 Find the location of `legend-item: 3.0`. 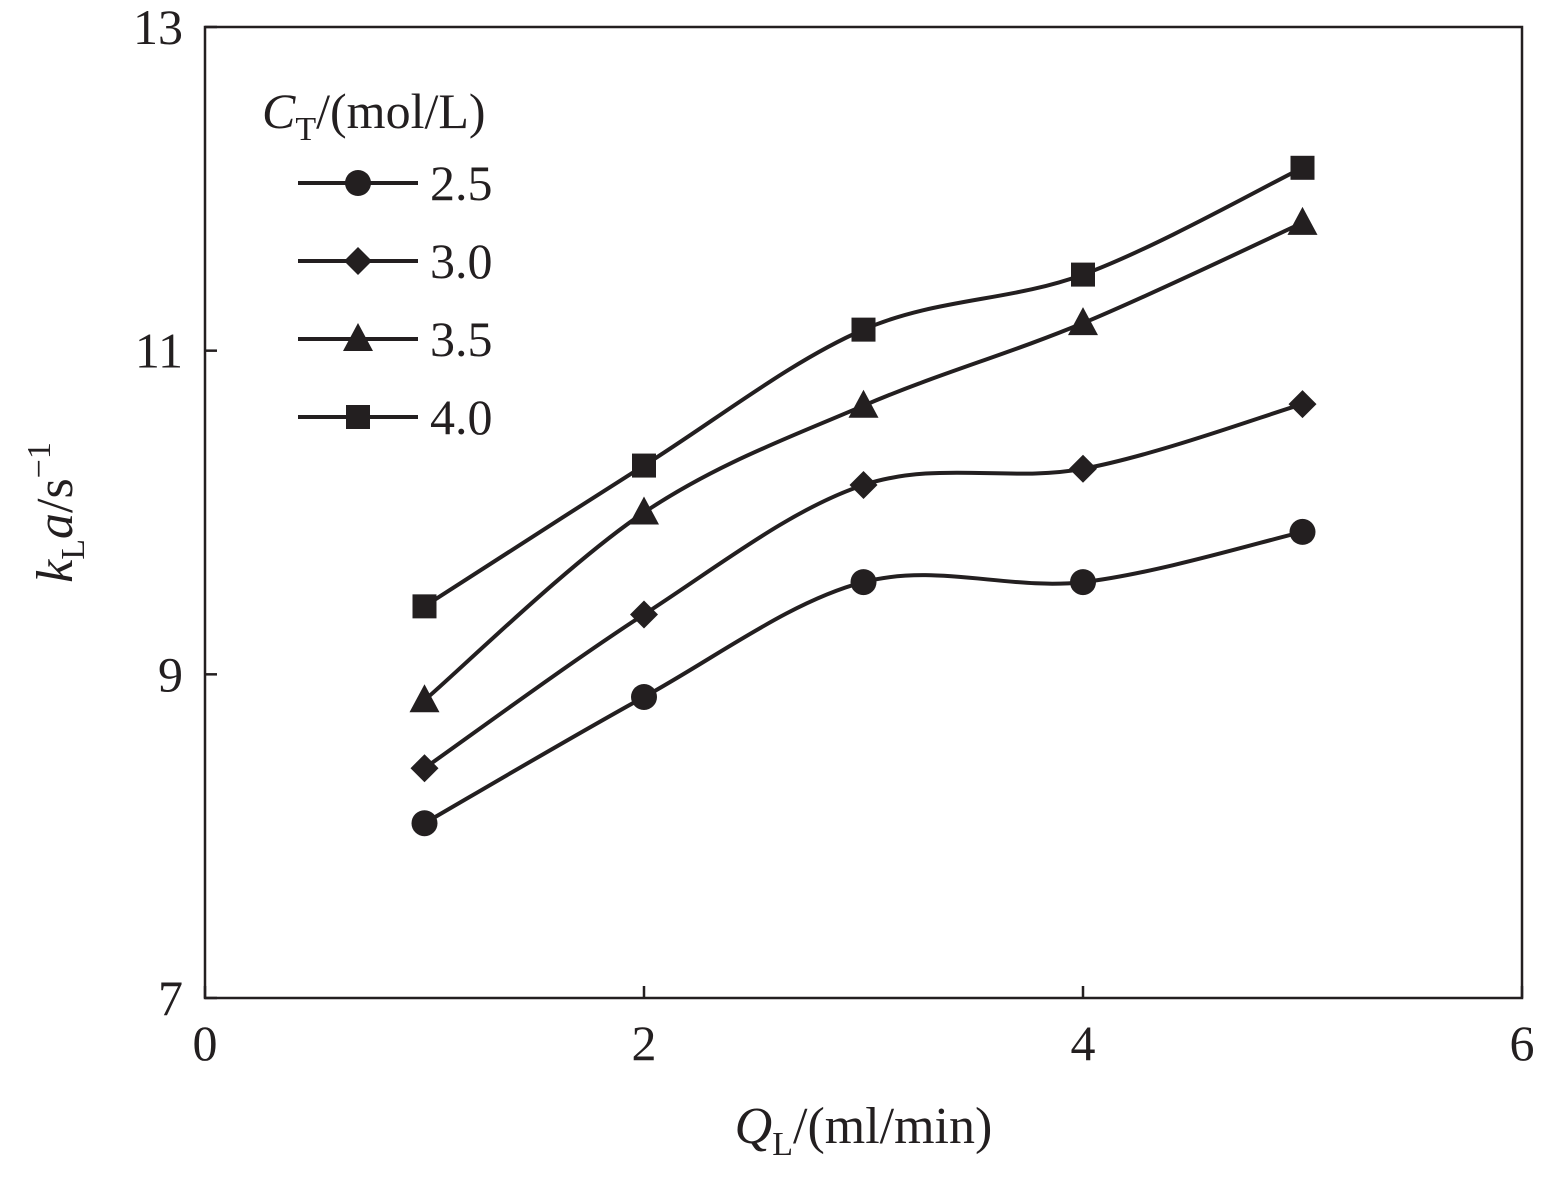

legend-item: 3.0 is located at coordinates (395, 261).